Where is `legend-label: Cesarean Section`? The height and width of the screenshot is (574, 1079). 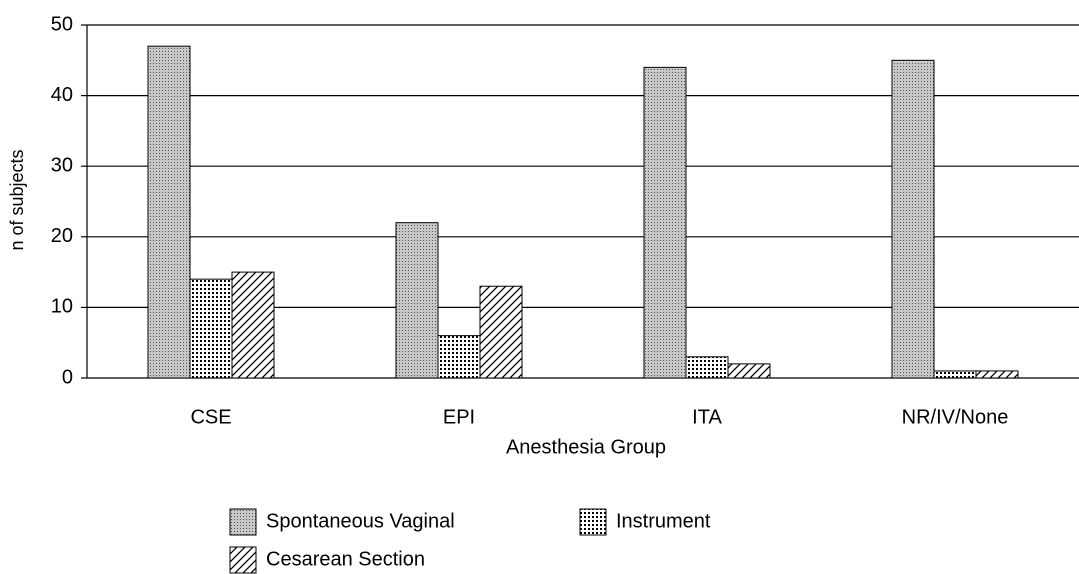 legend-label: Cesarean Section is located at coordinates (345, 559).